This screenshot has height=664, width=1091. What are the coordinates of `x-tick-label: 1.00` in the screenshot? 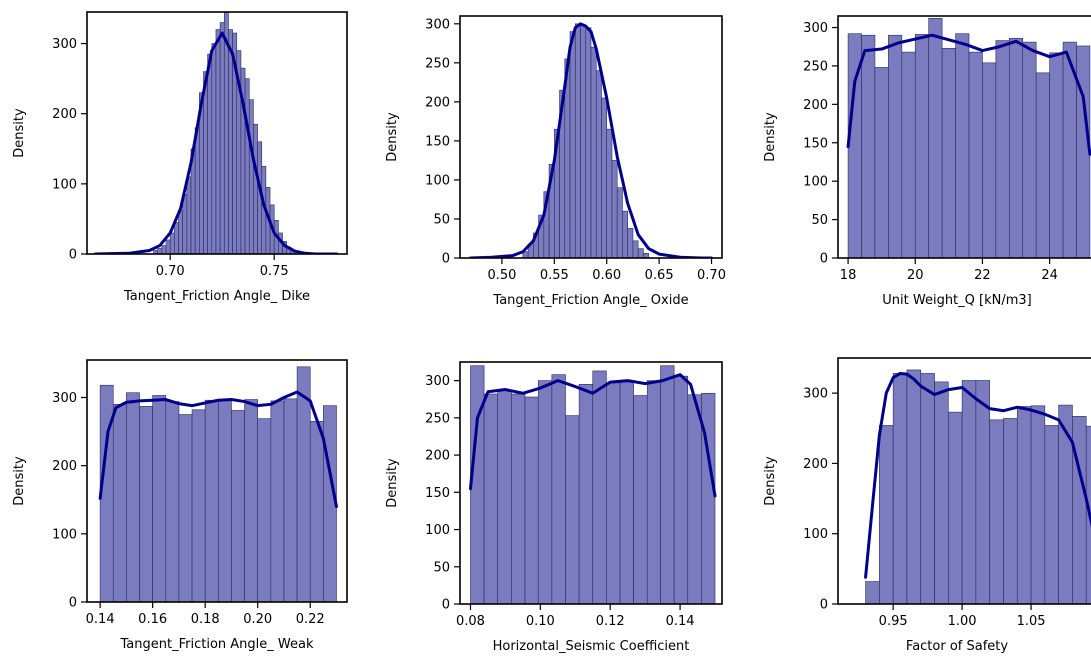 It's located at (962, 621).